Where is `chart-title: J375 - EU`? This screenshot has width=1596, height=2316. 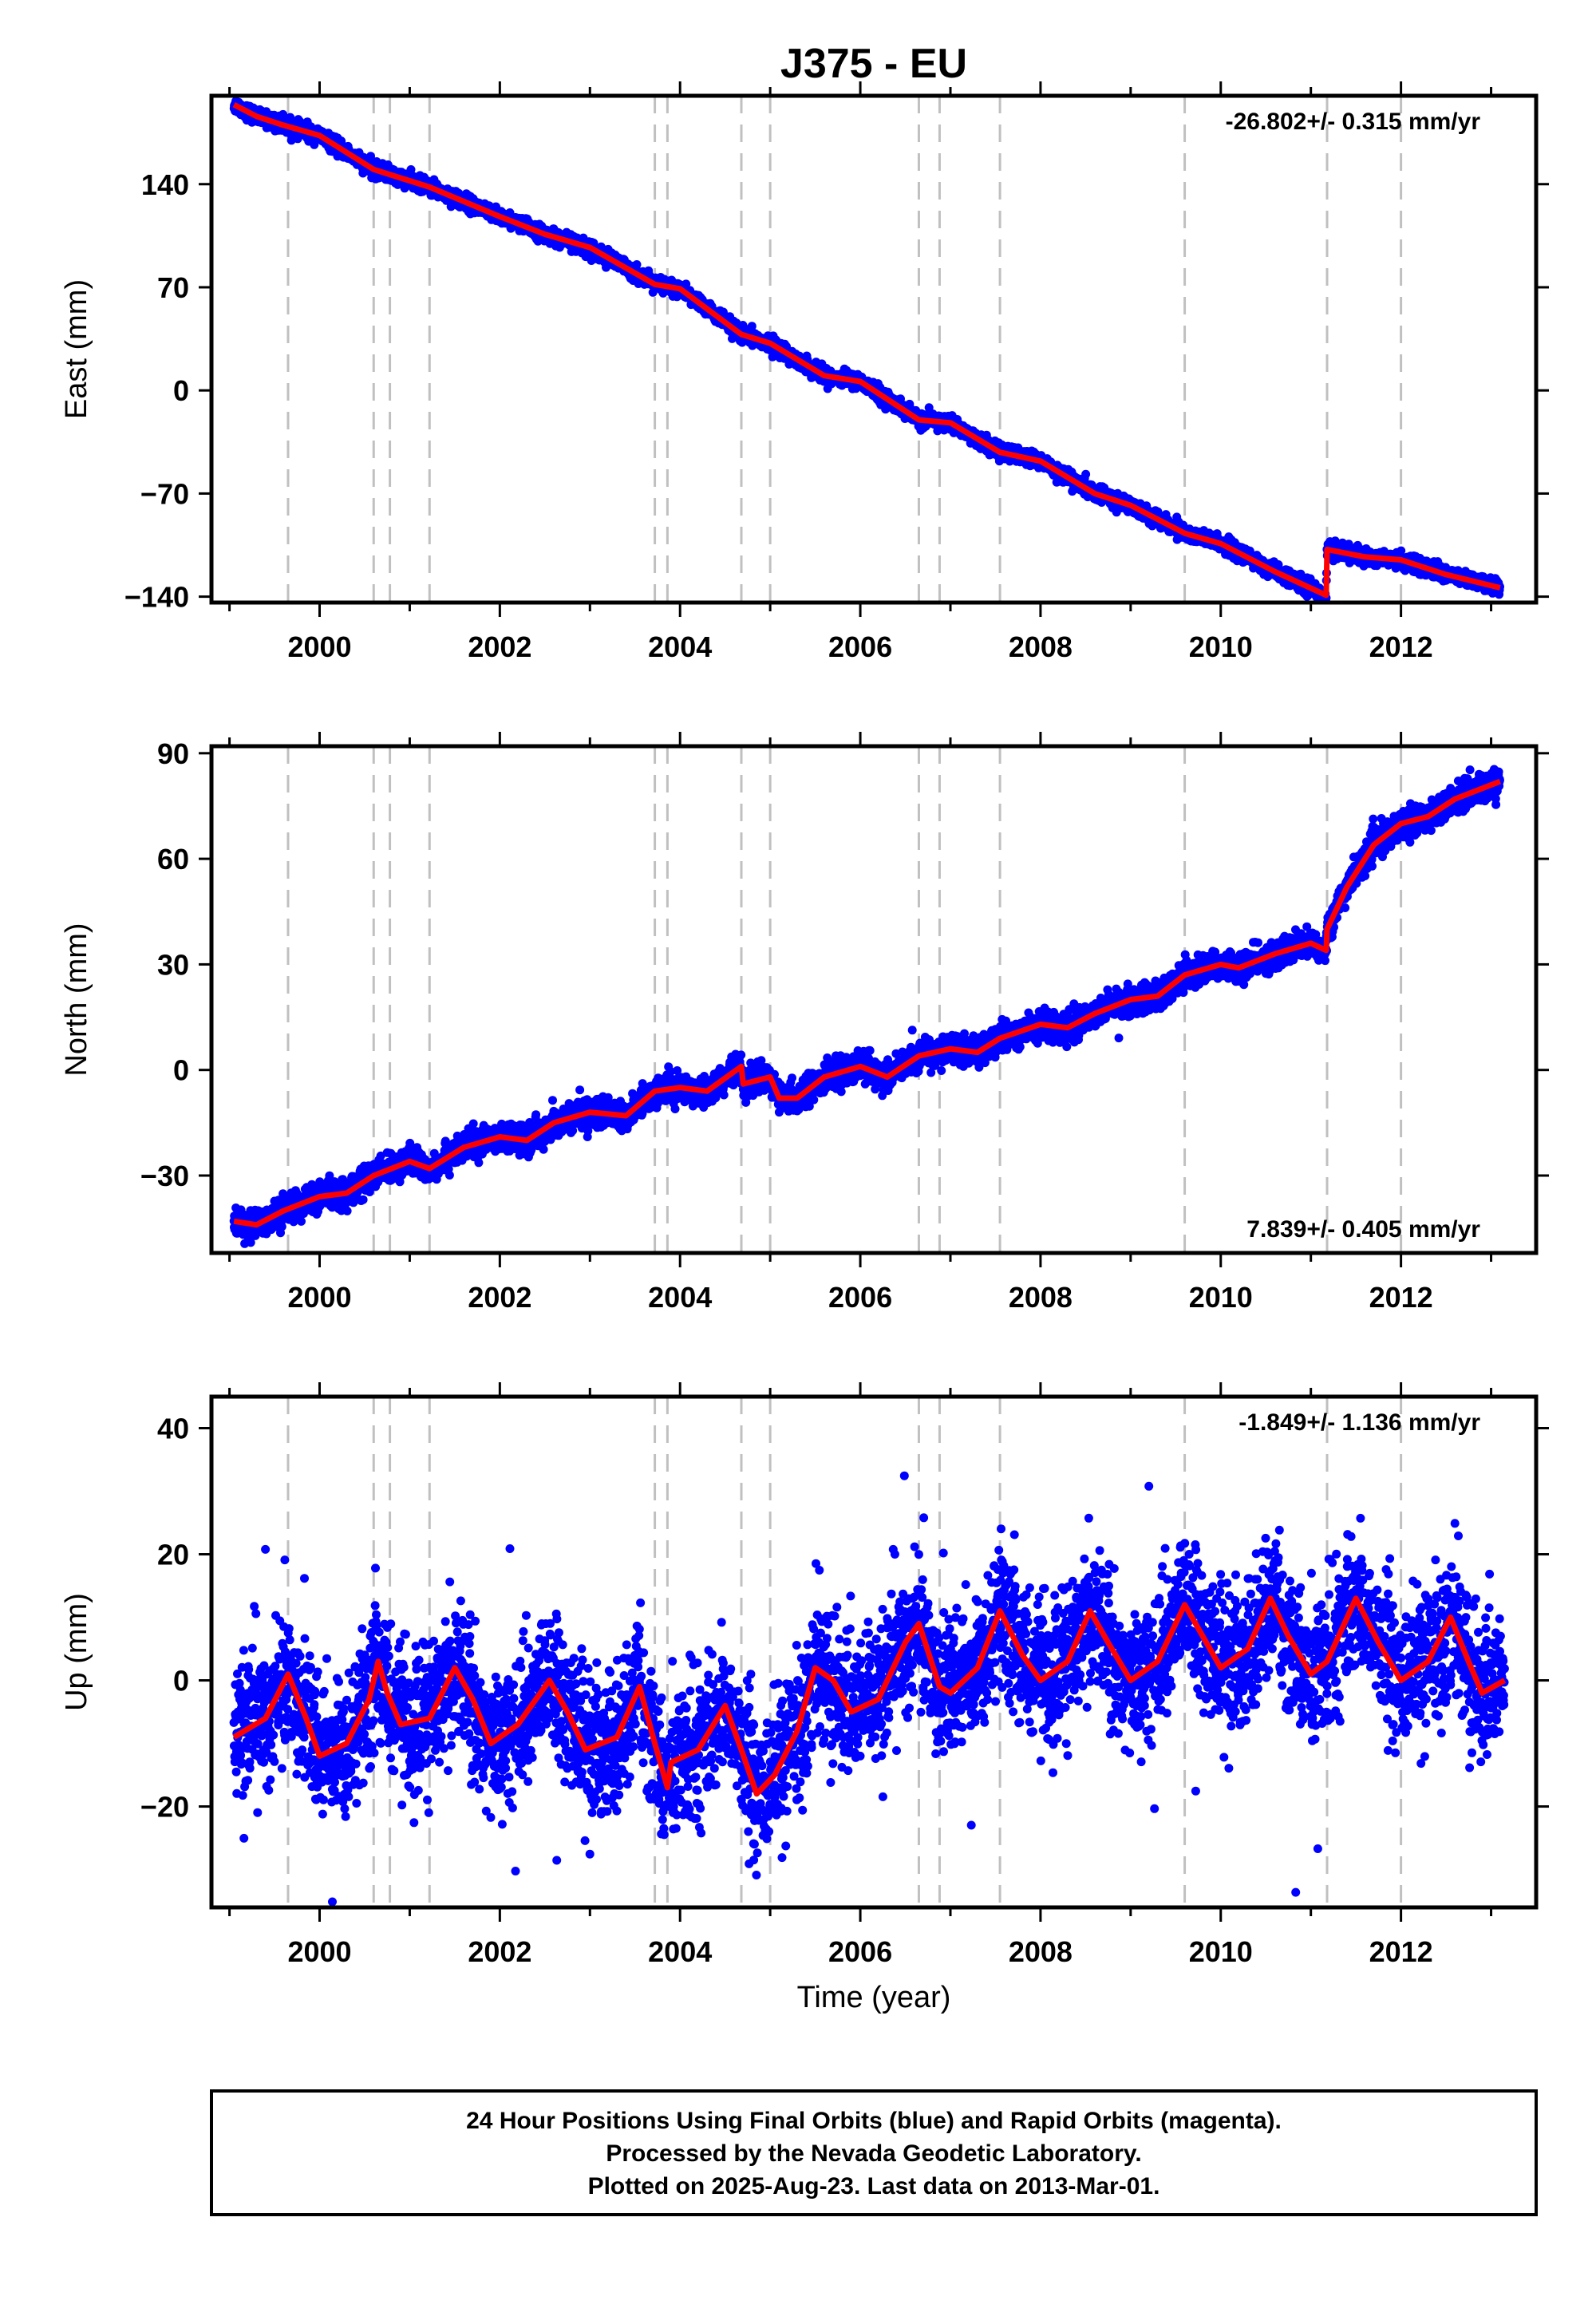 chart-title: J375 - EU is located at coordinates (873, 64).